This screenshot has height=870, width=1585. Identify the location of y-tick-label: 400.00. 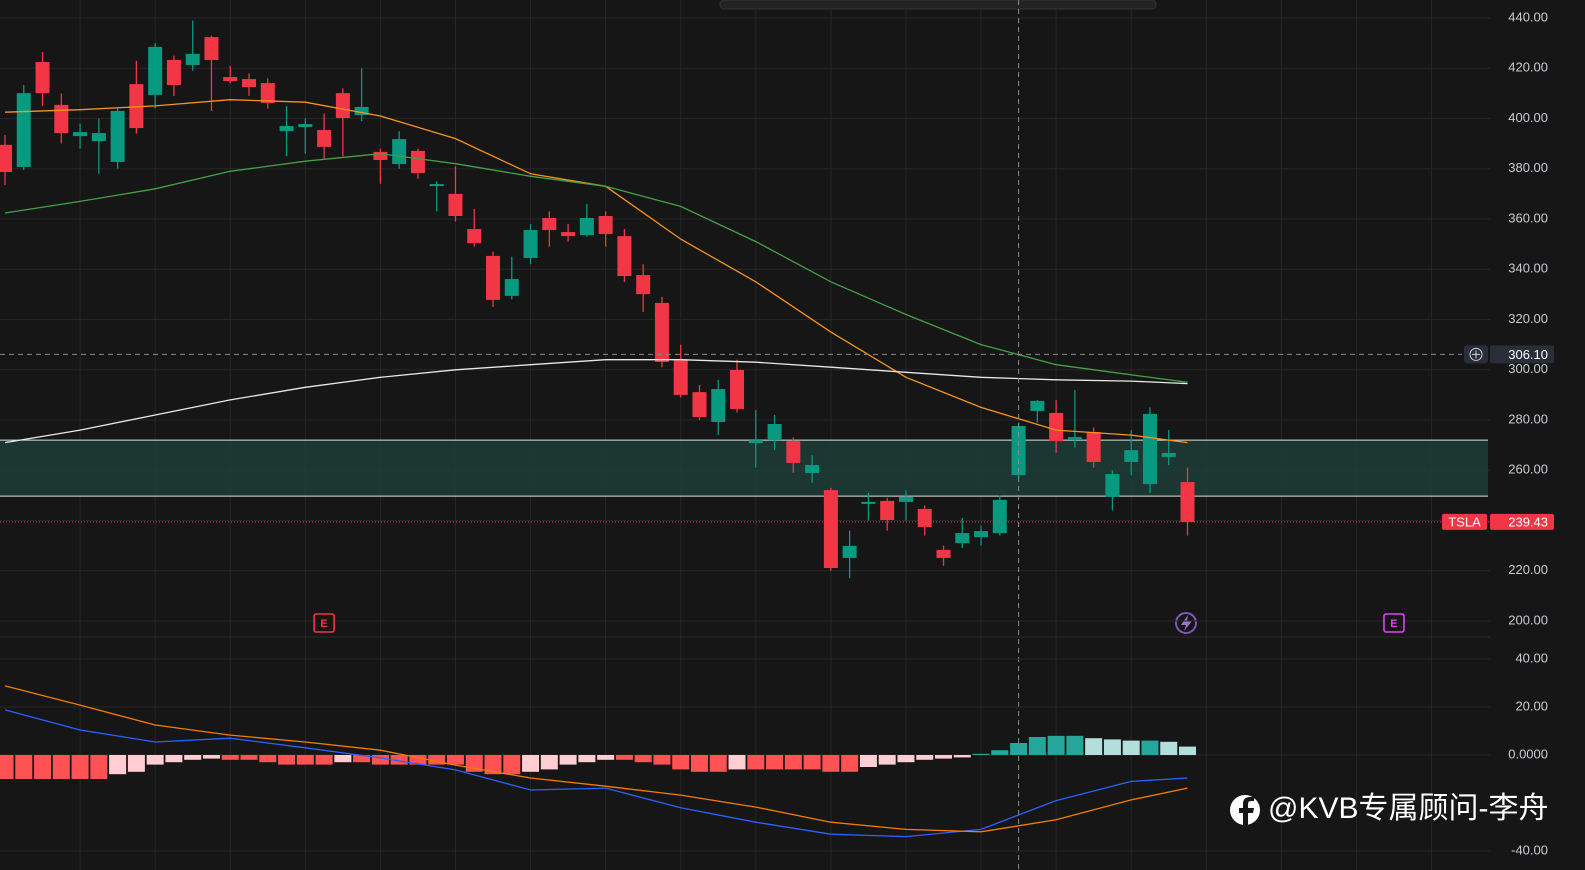
(1528, 117).